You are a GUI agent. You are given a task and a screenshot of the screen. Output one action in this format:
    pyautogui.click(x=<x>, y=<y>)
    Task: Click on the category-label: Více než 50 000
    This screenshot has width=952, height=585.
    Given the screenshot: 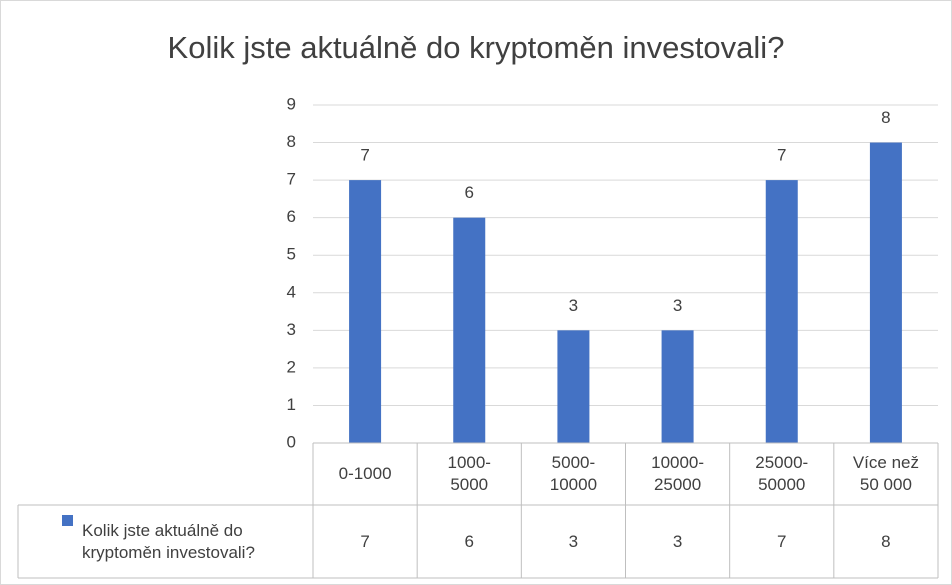 What is the action you would take?
    pyautogui.click(x=885, y=473)
    